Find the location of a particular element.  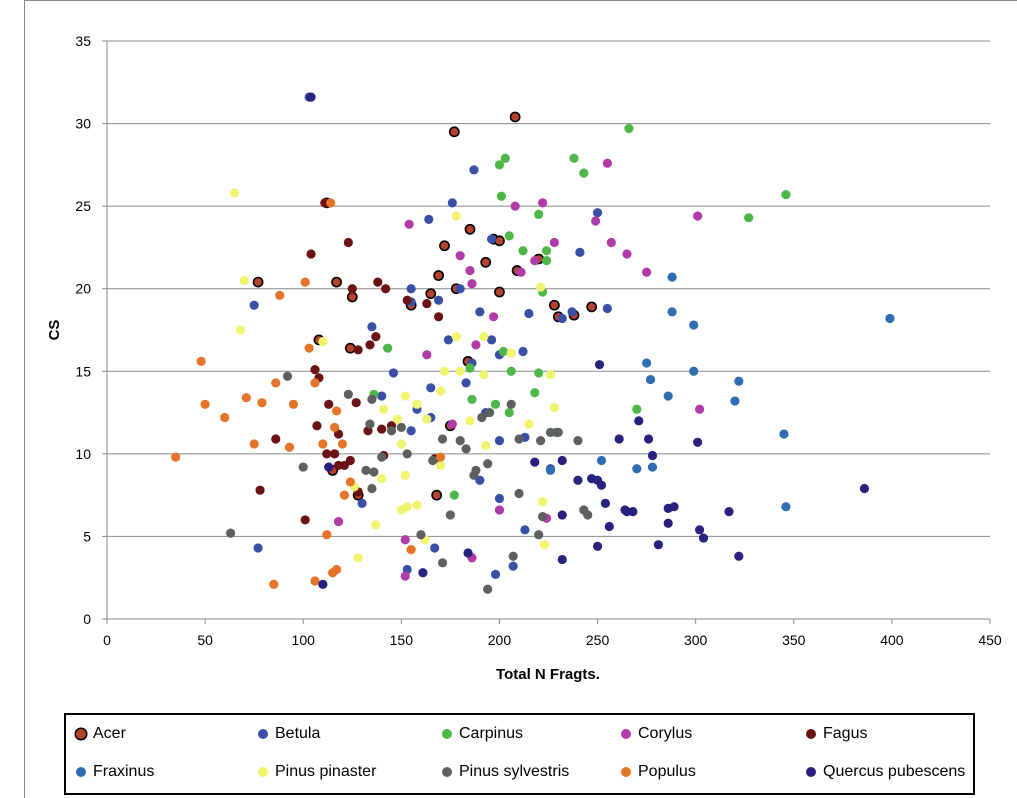

series-fagus is located at coordinates (349, 361).